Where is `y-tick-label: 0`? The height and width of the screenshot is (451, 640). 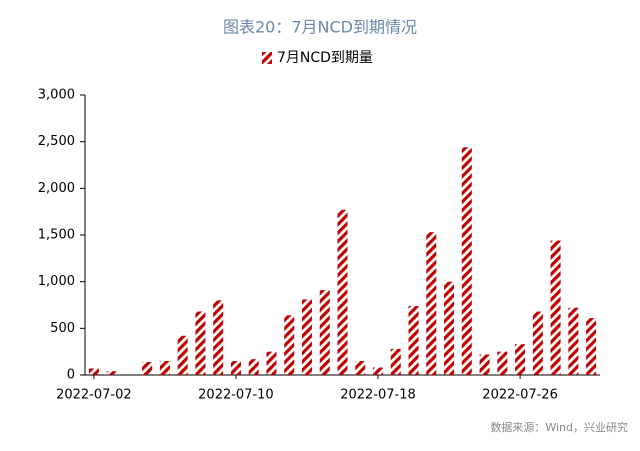
y-tick-label: 0 is located at coordinates (71, 375).